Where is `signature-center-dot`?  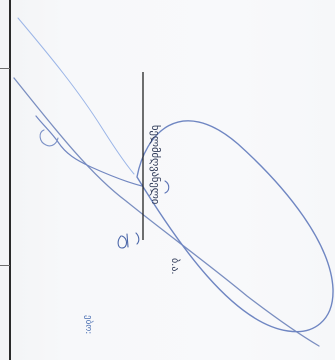 signature-center-dot is located at coordinates (167, 187).